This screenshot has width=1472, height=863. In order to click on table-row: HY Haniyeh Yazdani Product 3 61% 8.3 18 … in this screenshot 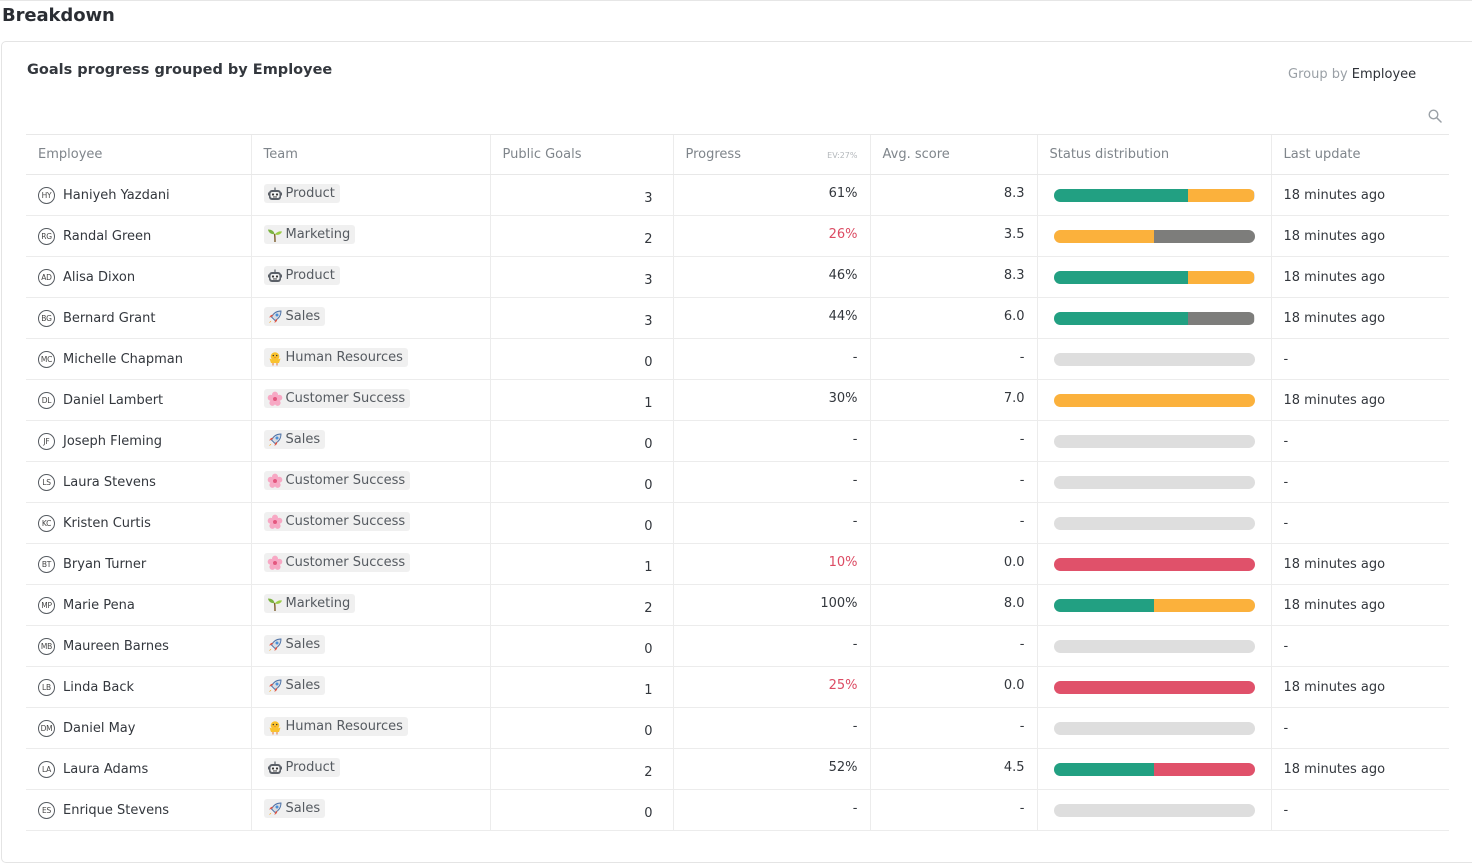, I will do `click(737, 195)`.